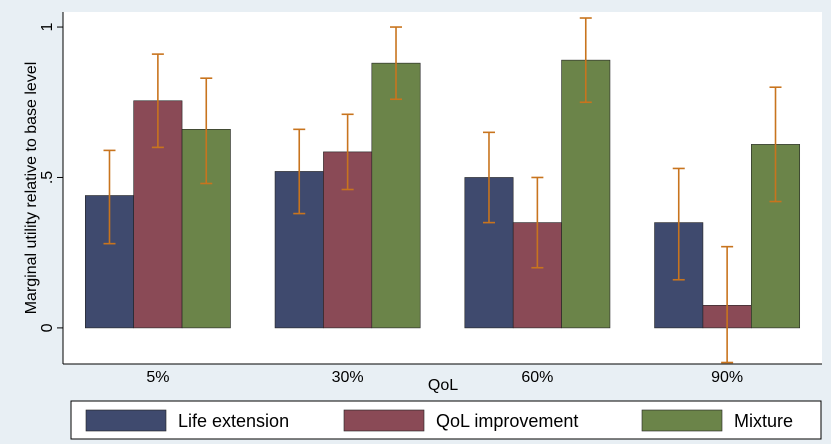 This screenshot has width=831, height=444. I want to click on x-tick-label: 90%, so click(727, 377).